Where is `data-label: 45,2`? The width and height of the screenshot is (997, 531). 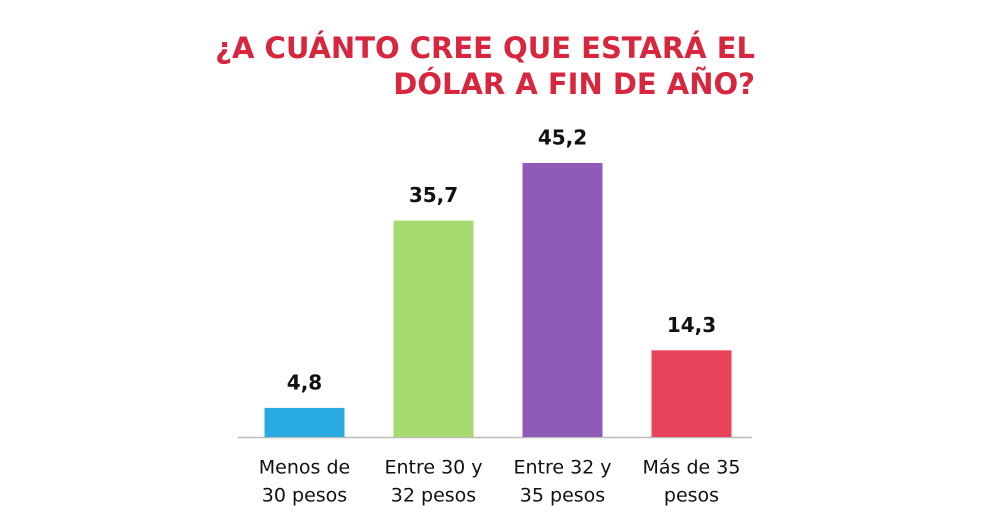
data-label: 45,2 is located at coordinates (562, 138).